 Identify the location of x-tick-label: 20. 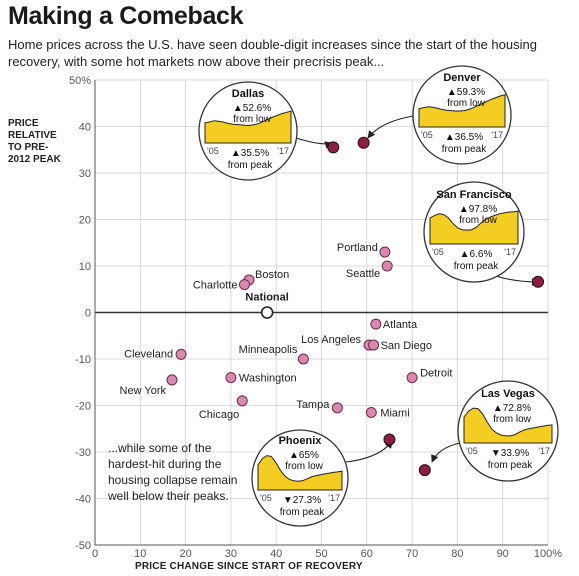
(185, 554).